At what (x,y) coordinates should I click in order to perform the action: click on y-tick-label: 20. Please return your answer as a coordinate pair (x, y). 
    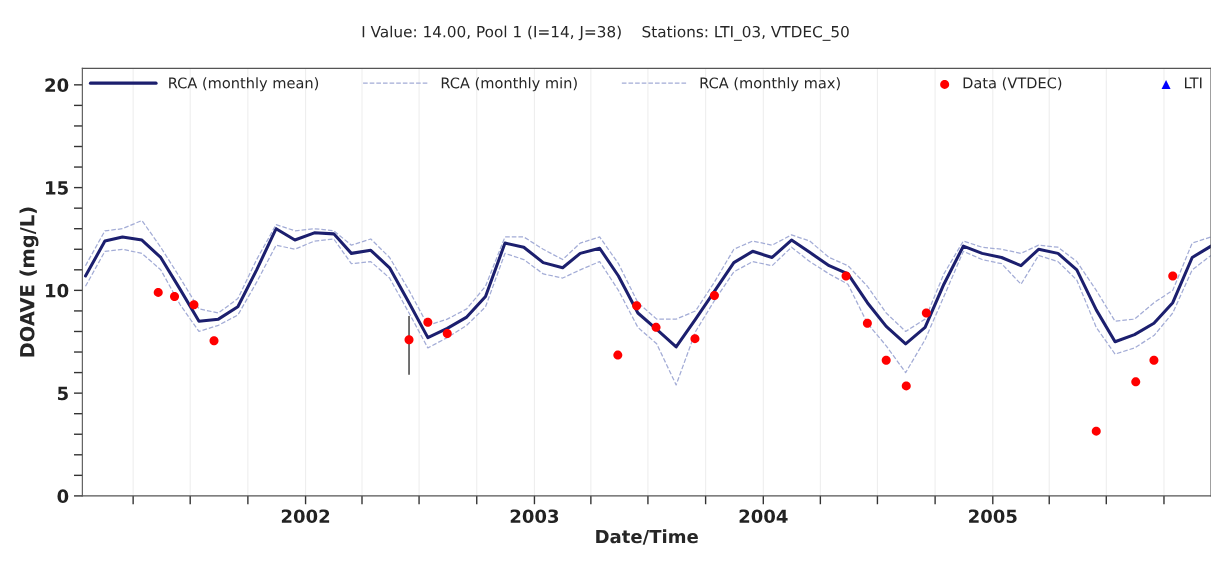
    Looking at the image, I should click on (57, 85).